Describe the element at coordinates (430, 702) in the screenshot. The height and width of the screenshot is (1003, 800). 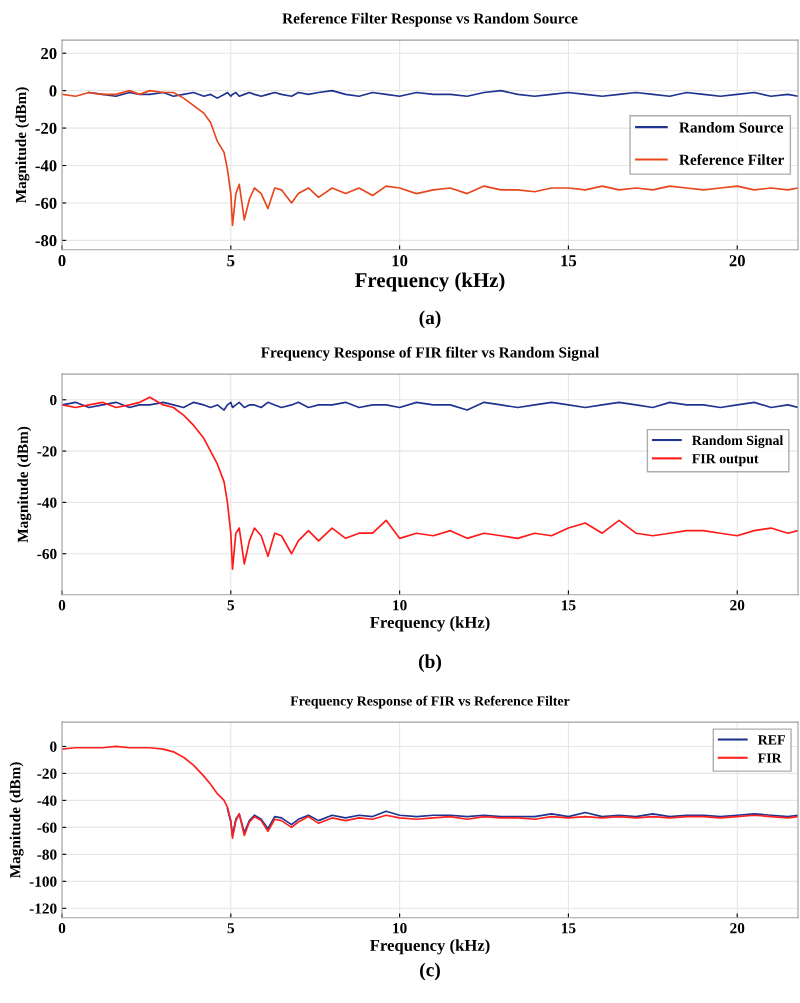
I see `chart-title: Frequency Response of FIR vs Reference Filter` at that location.